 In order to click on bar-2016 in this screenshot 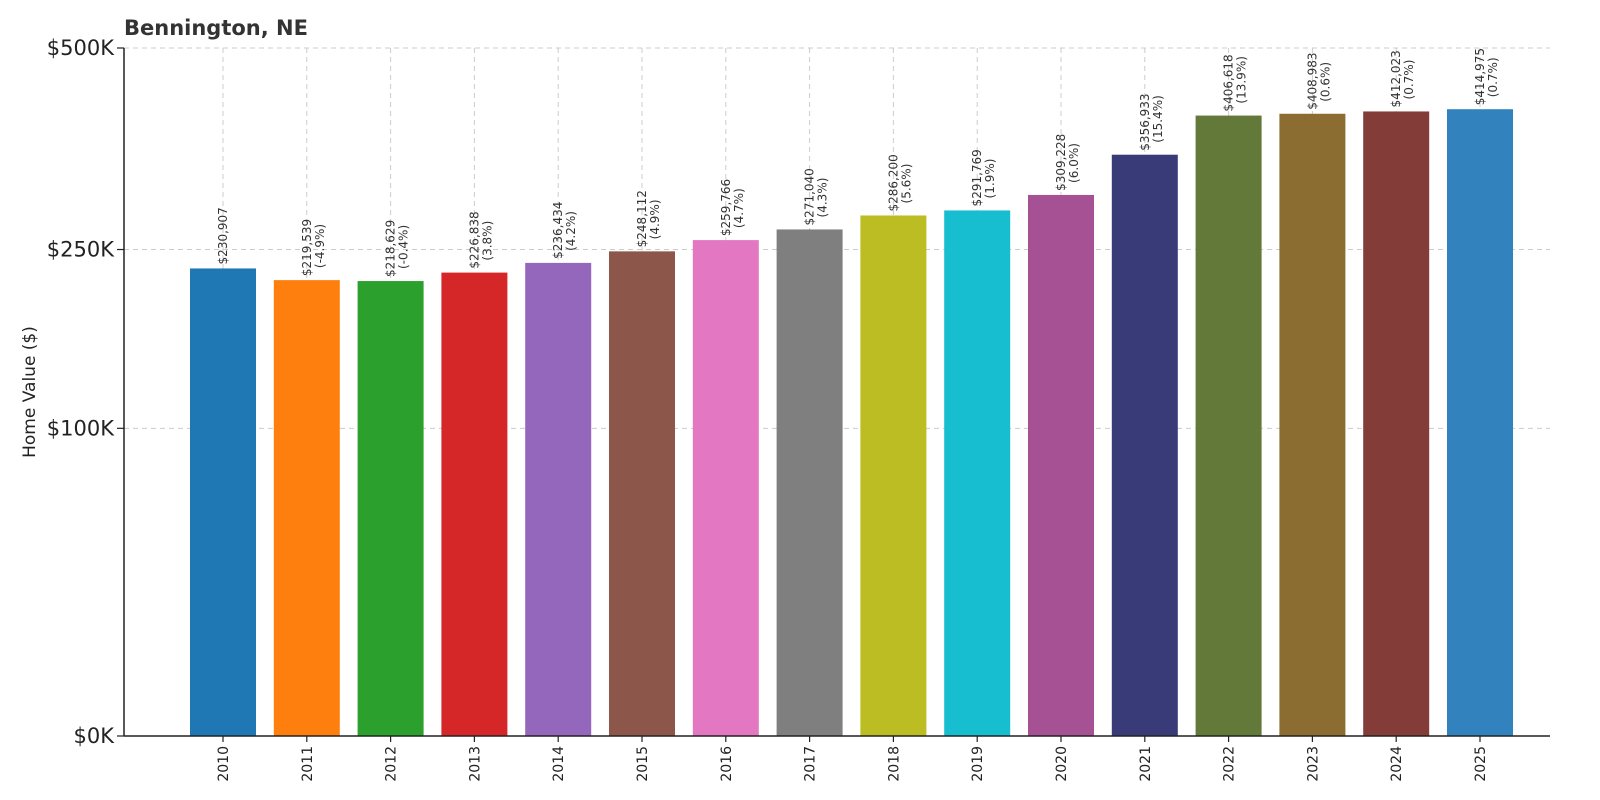, I will do `click(725, 488)`.